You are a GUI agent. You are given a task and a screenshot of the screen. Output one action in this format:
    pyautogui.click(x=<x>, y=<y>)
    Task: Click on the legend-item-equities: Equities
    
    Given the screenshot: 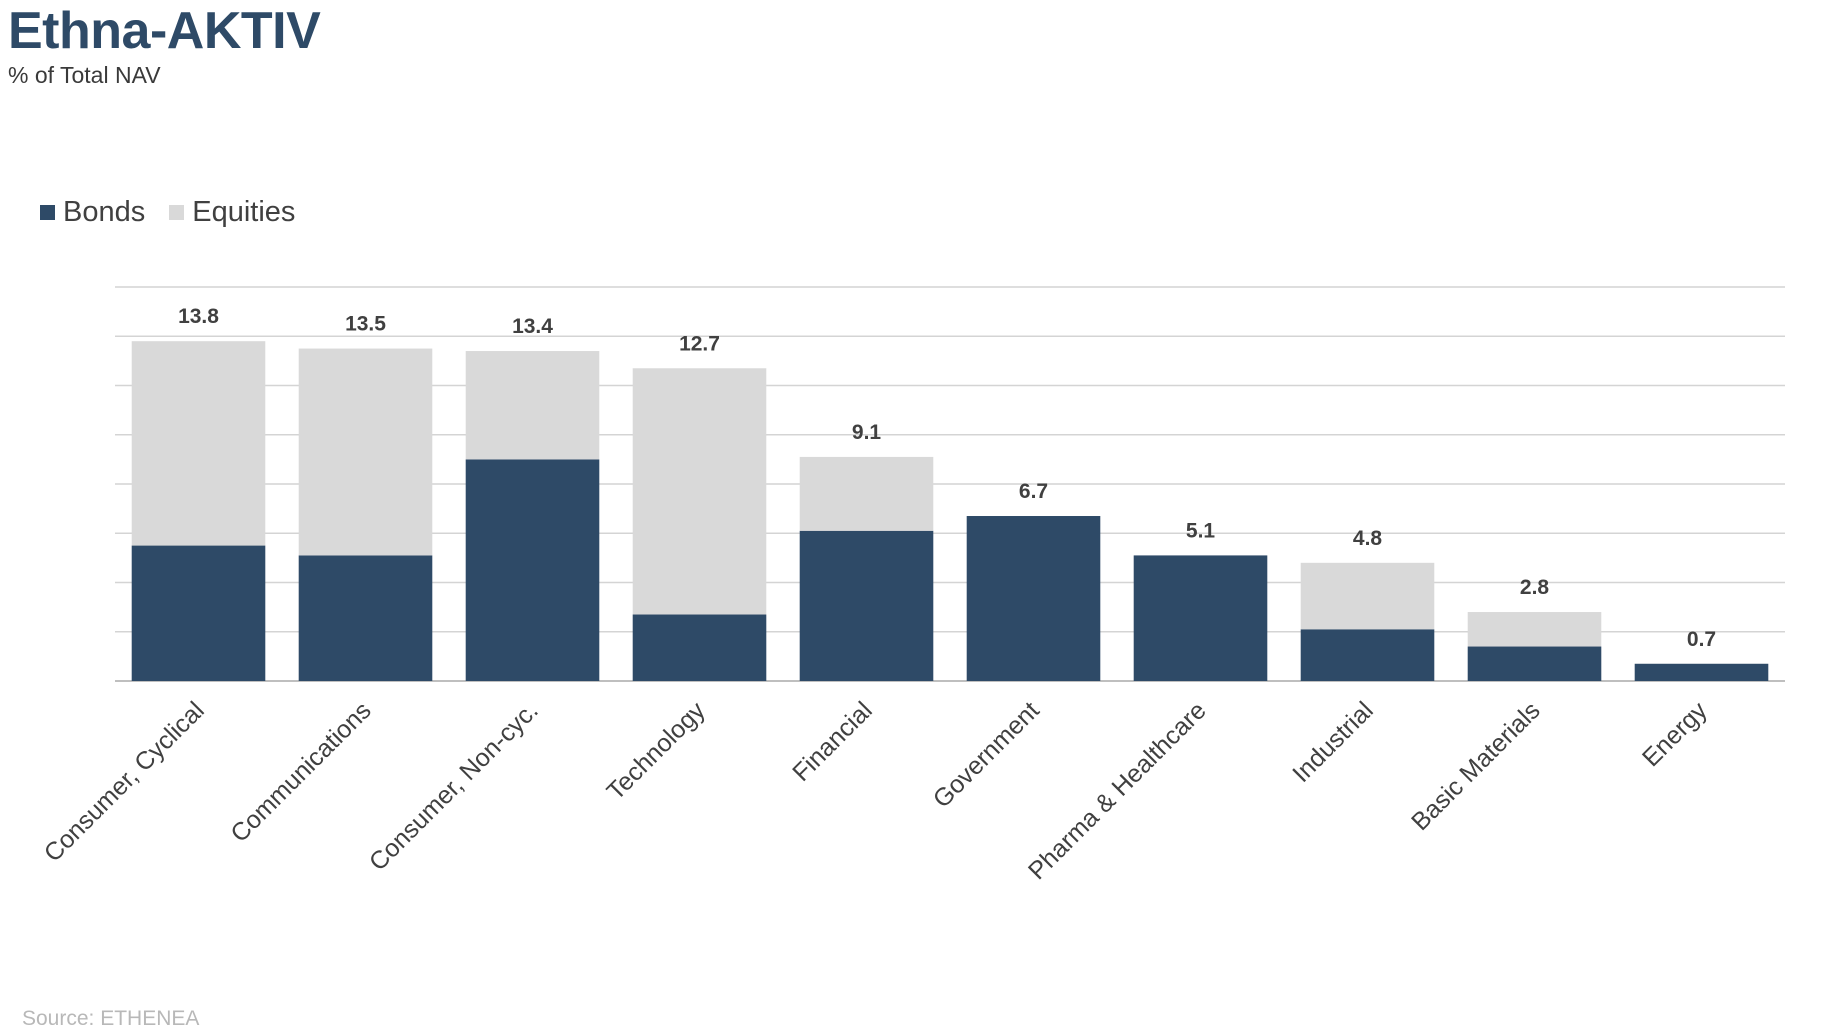 What is the action you would take?
    pyautogui.click(x=232, y=212)
    